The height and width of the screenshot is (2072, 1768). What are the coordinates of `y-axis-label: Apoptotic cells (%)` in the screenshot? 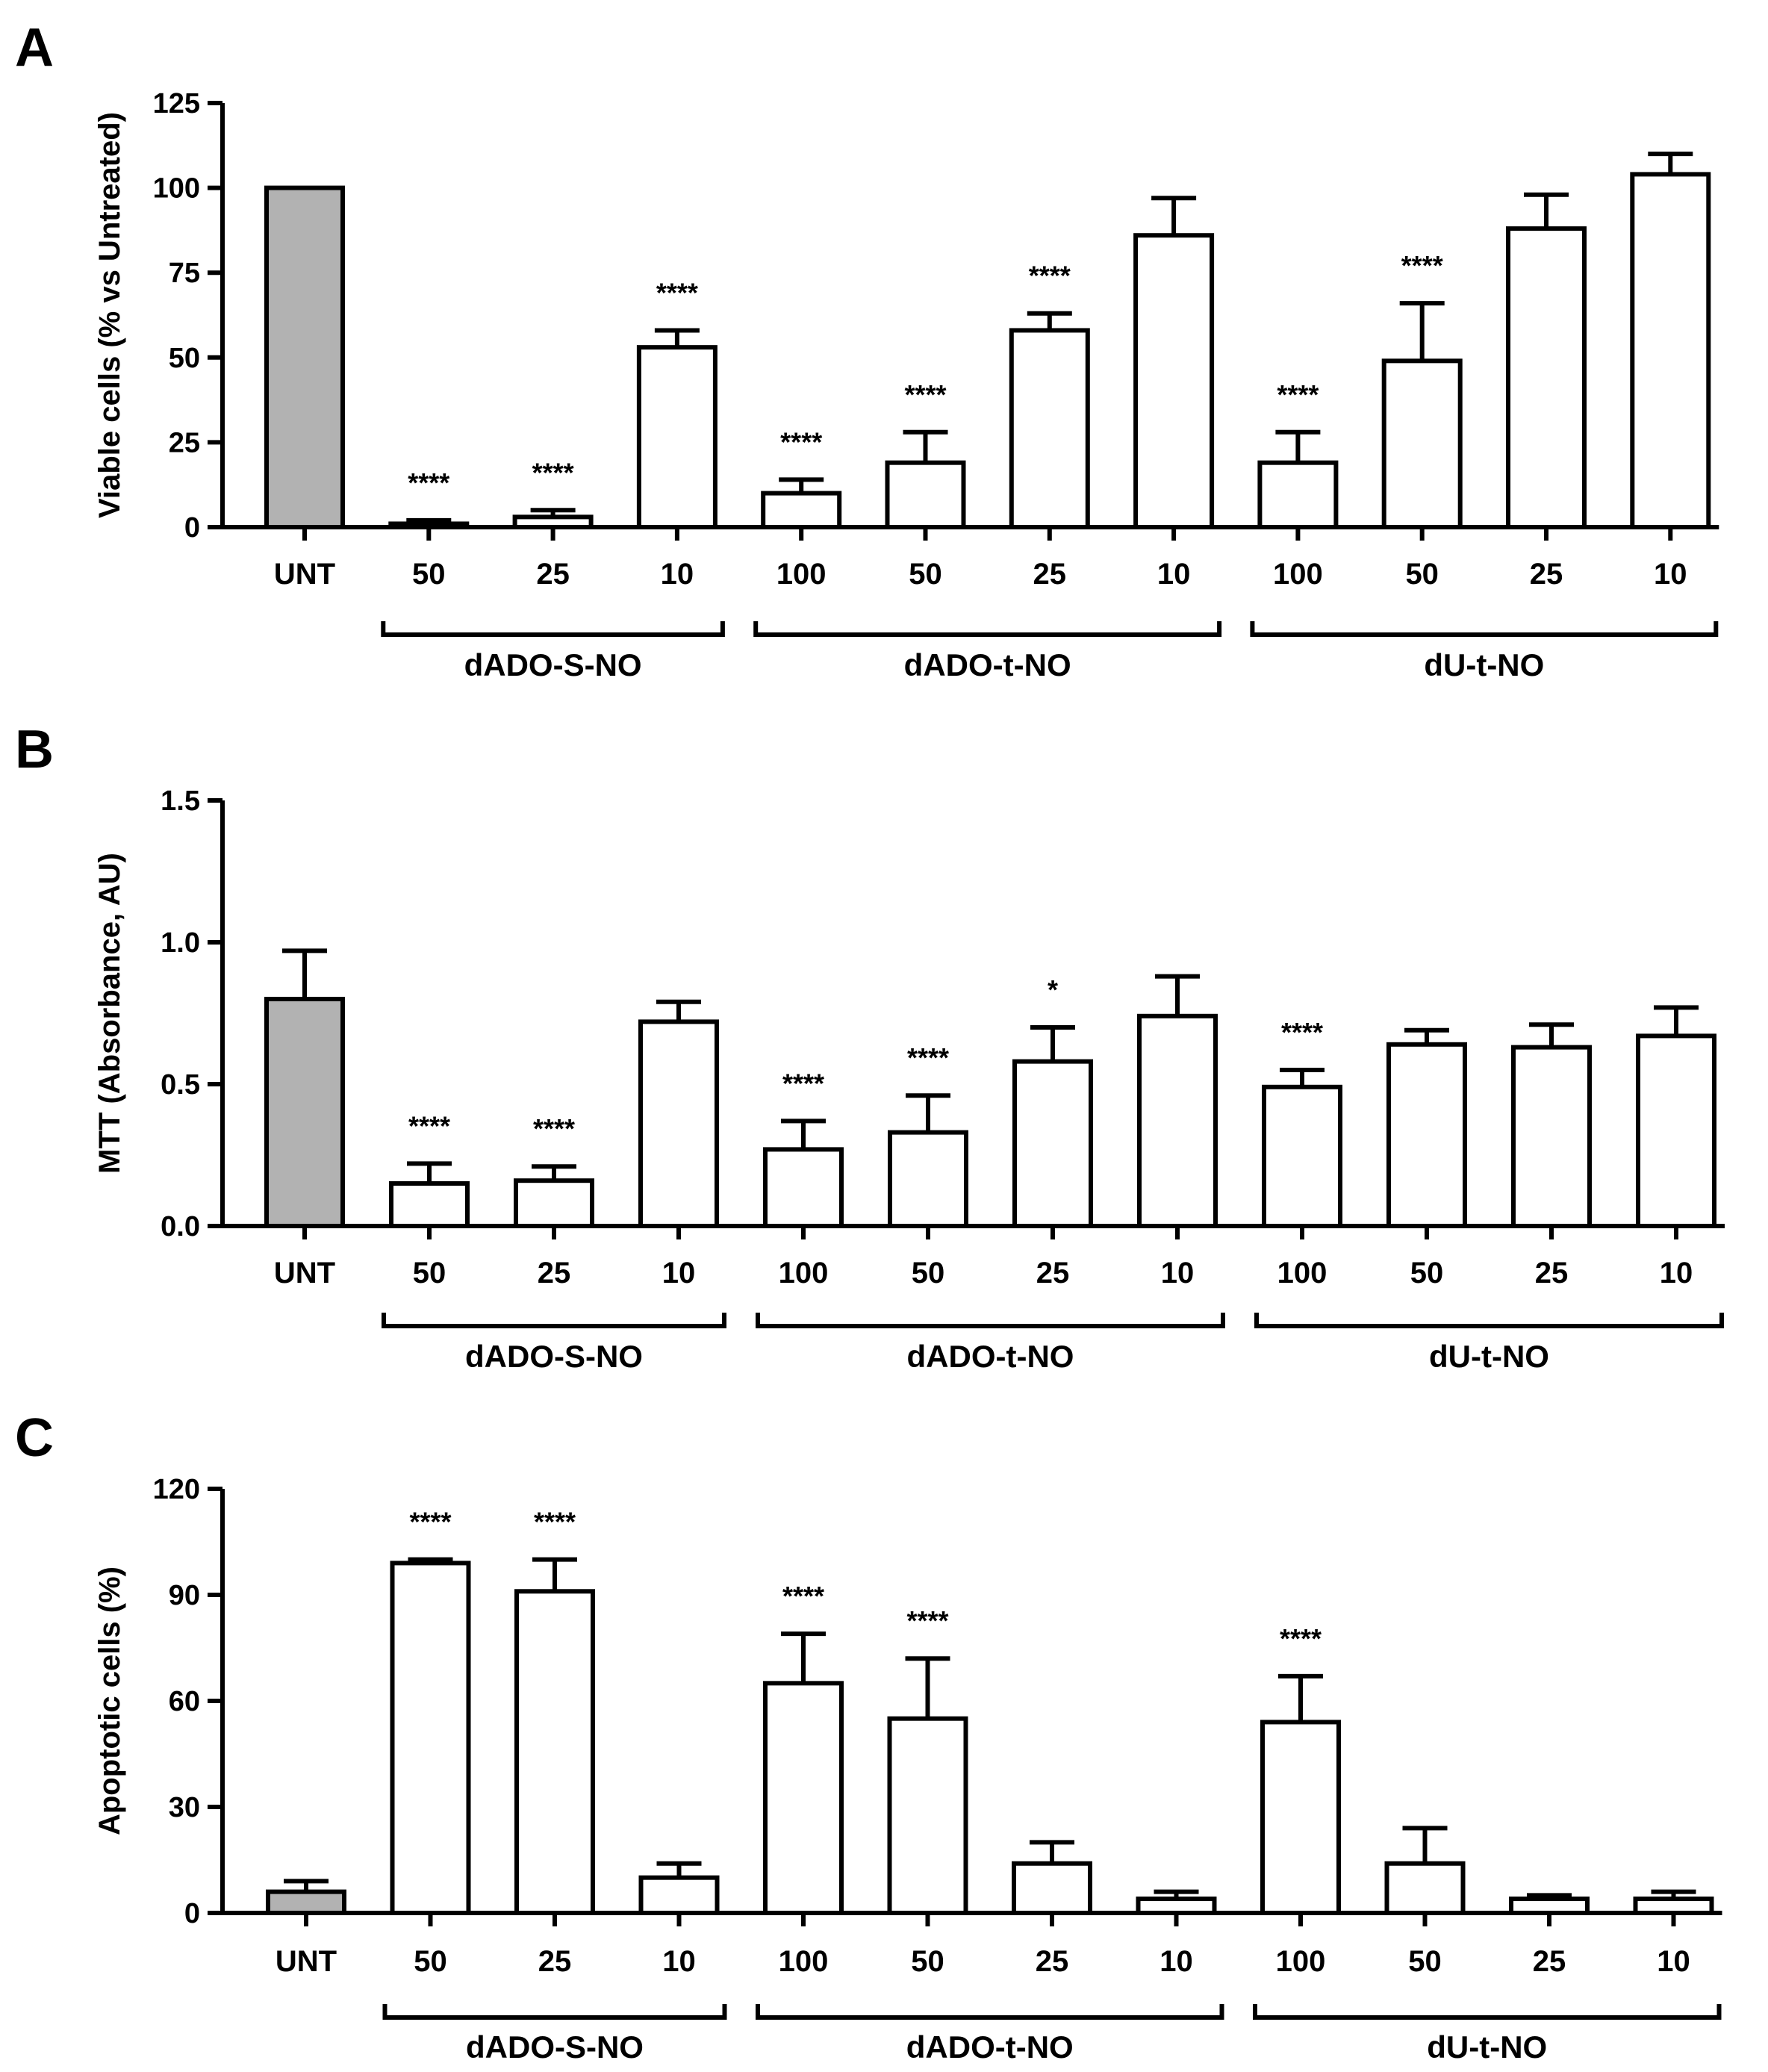 It's located at (109, 1701).